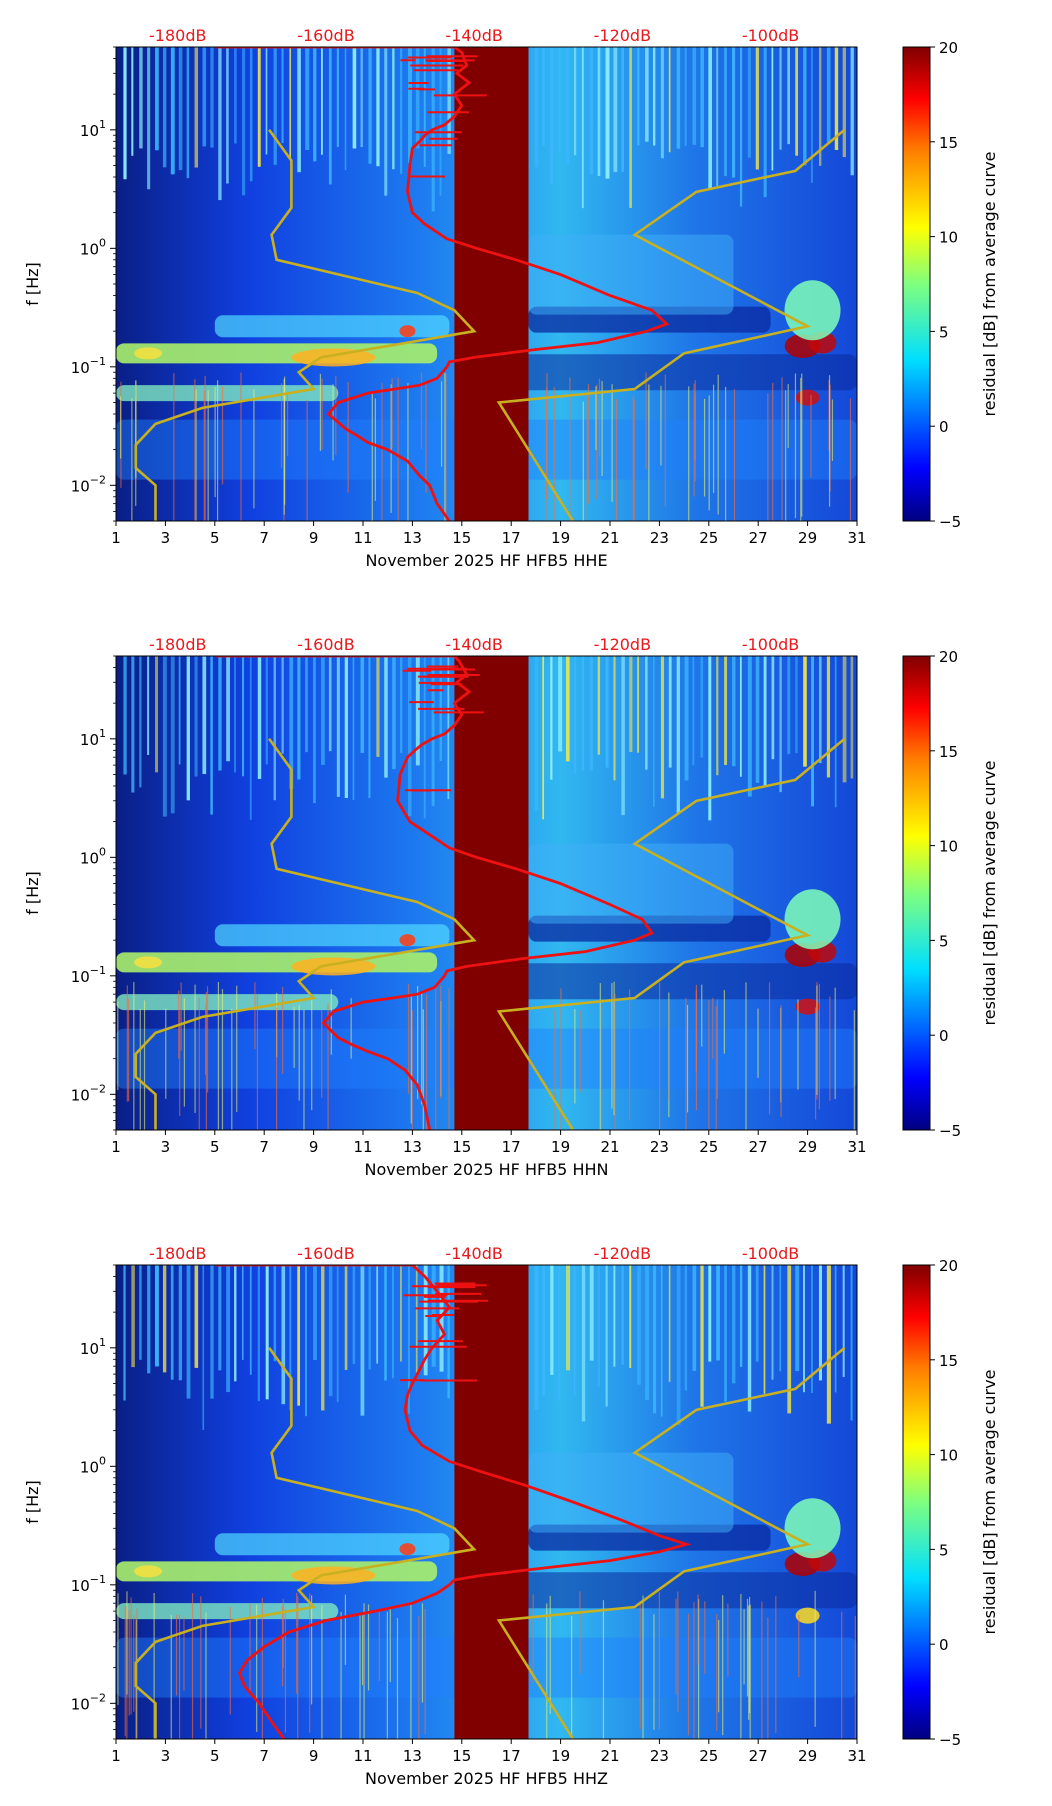  What do you see at coordinates (989, 284) in the screenshot?
I see `colorbar-label: residual [dB] from average curve` at bounding box center [989, 284].